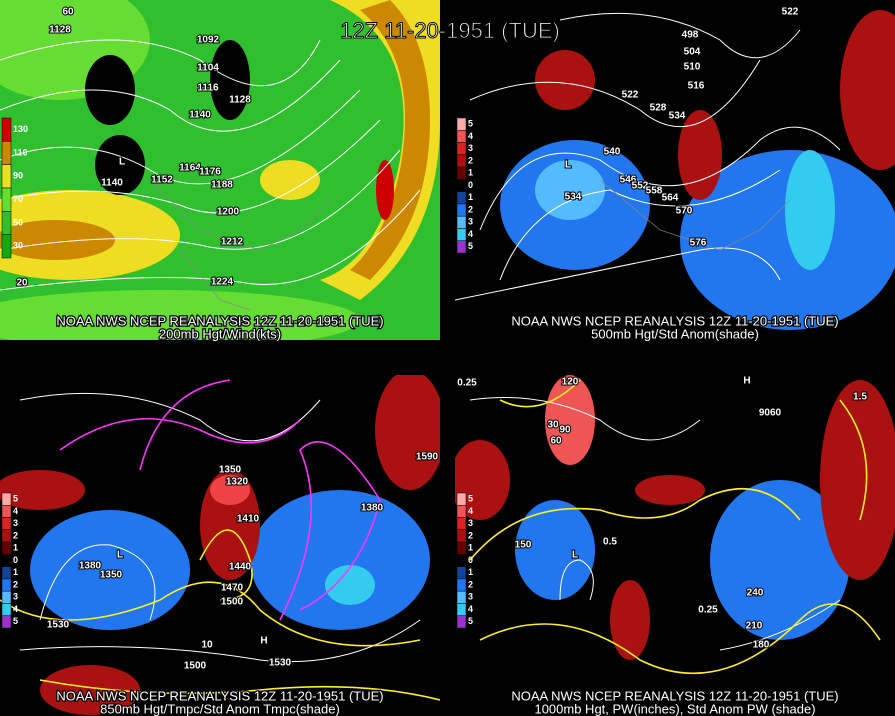  What do you see at coordinates (612, 152) in the screenshot?
I see `contour-label: 540` at bounding box center [612, 152].